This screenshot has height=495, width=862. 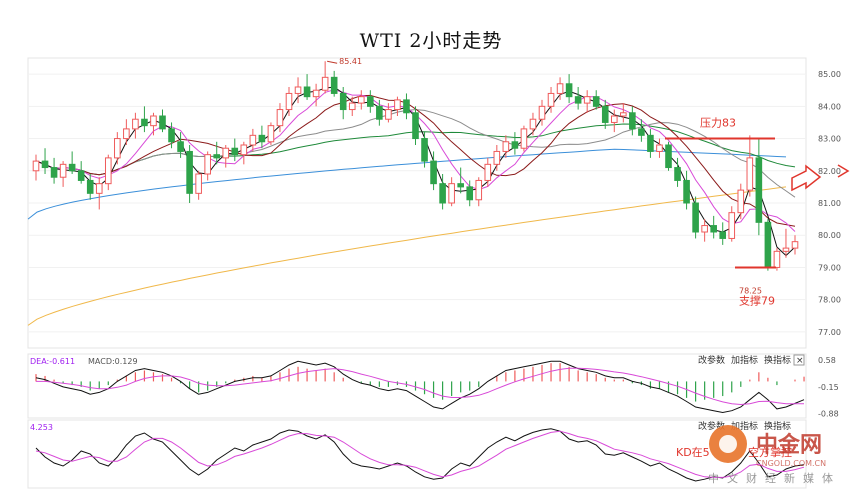 I want to click on kdj-d-line, so click(x=420, y=454).